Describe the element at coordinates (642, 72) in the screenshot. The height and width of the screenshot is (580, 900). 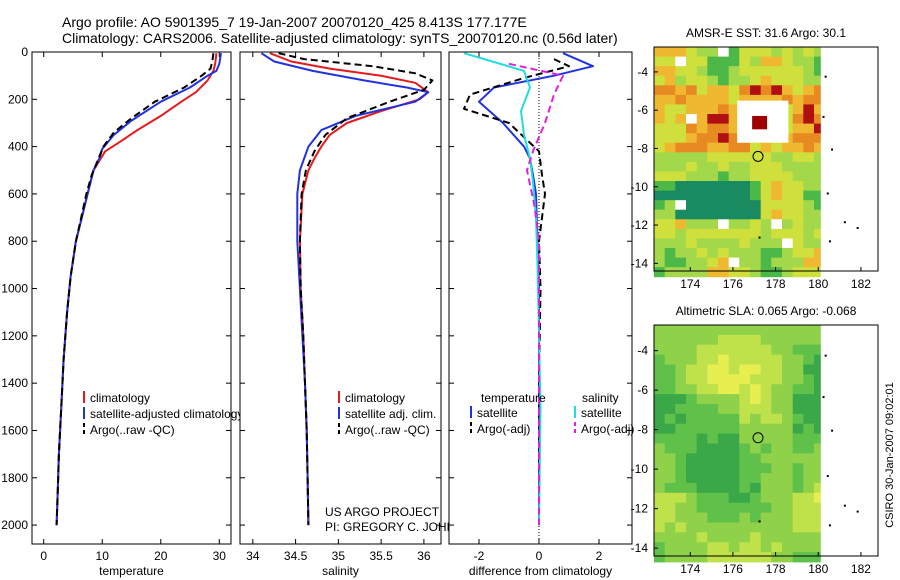
I see `sst-ytick-label: -4` at that location.